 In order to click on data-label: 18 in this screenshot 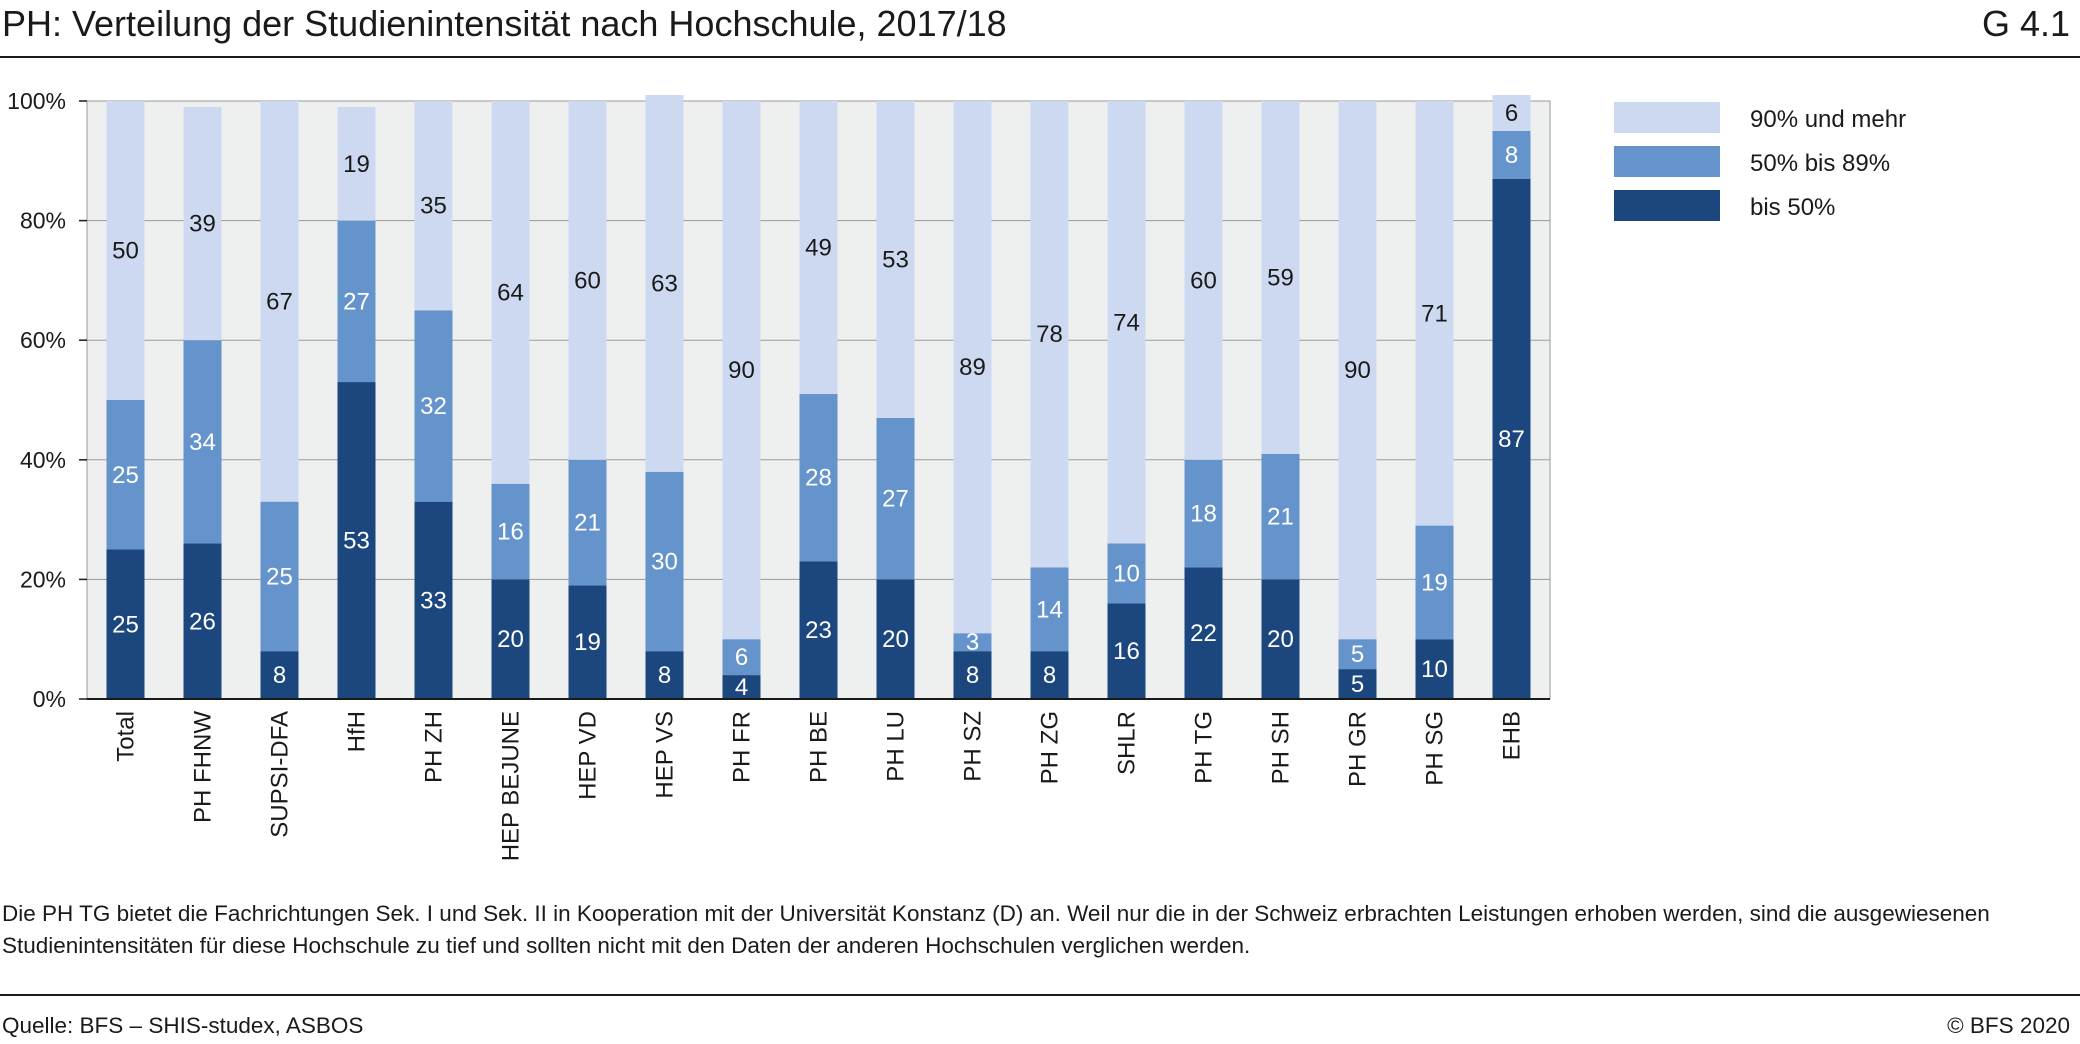, I will do `click(1203, 514)`.